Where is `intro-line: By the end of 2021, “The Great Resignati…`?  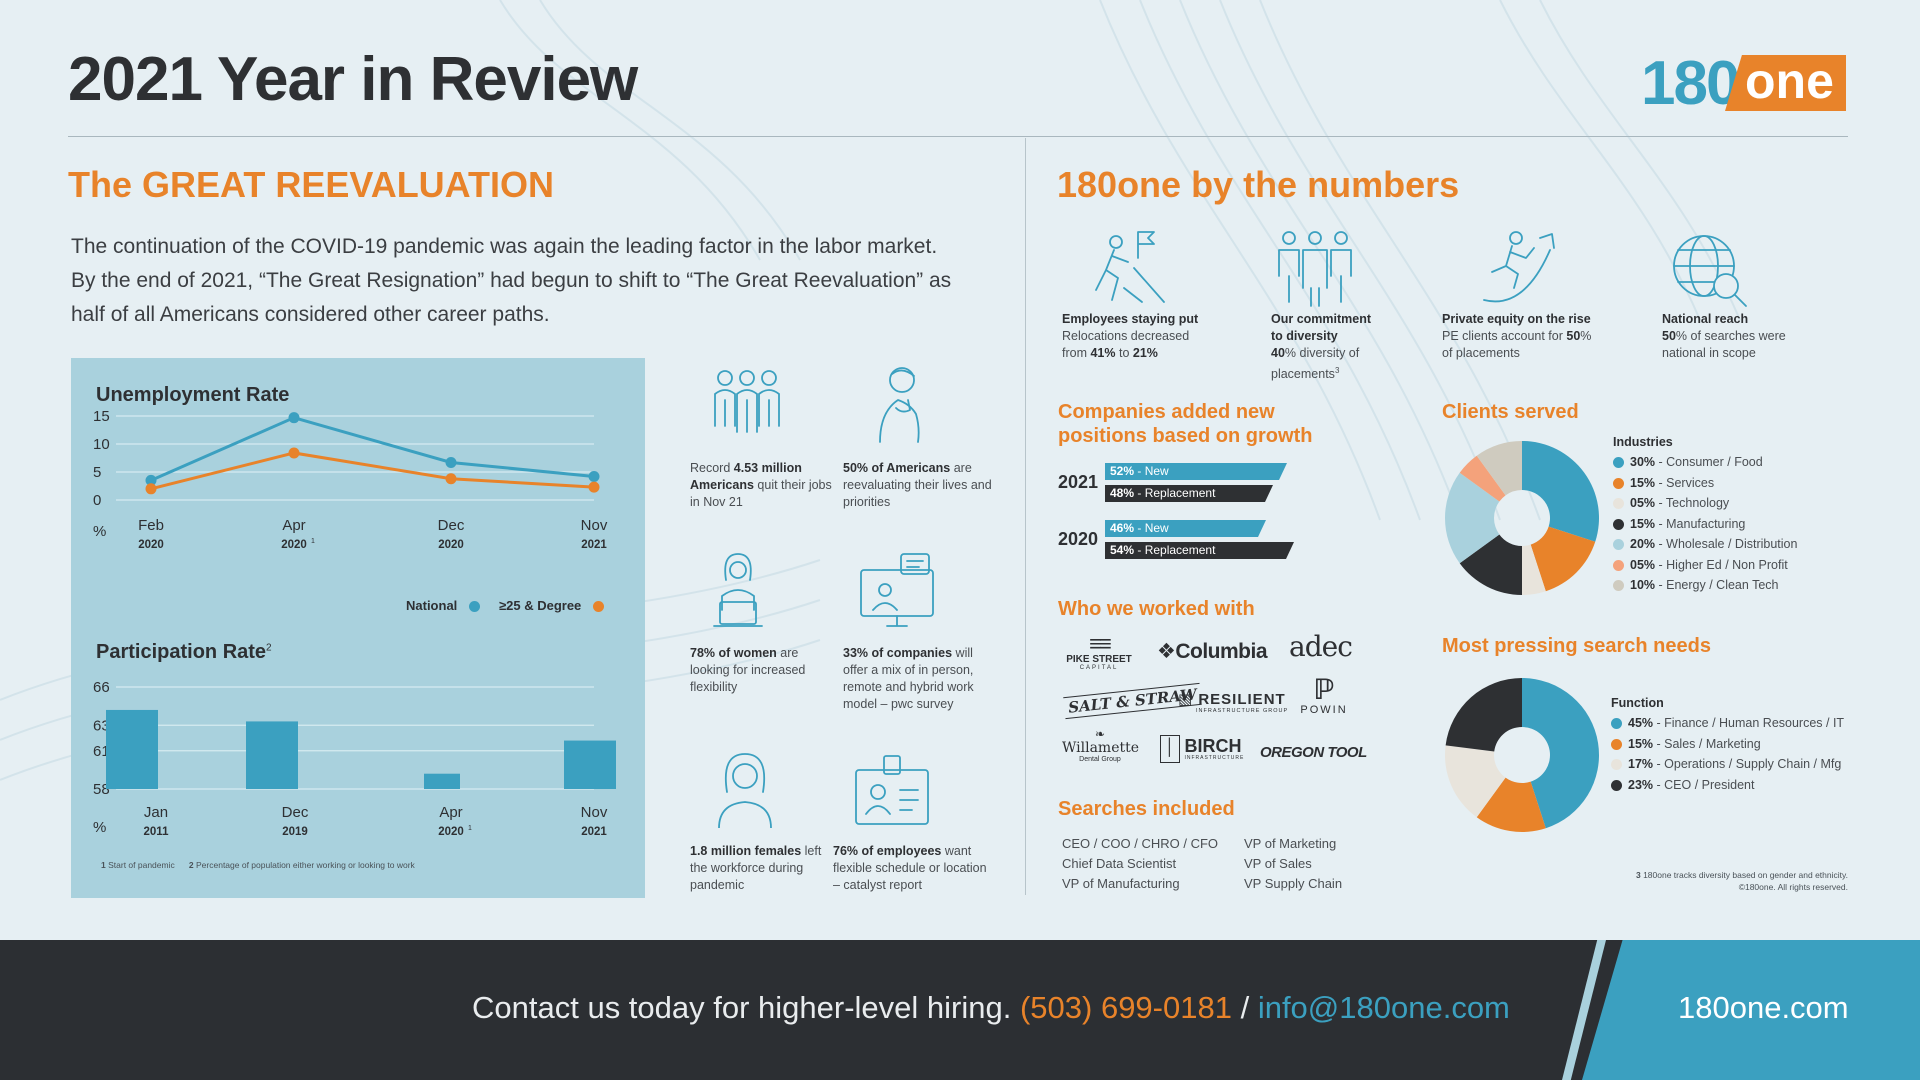 intro-line: By the end of 2021, “The Great Resignati… is located at coordinates (511, 280).